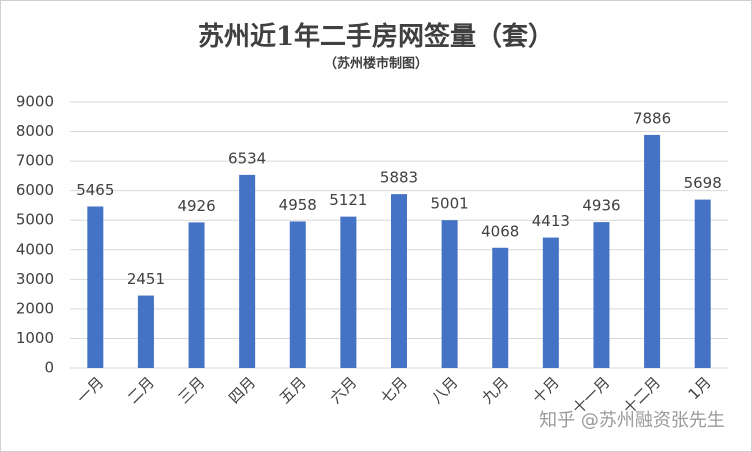 This screenshot has height=452, width=752. Describe the element at coordinates (298, 205) in the screenshot. I see `data-label: 4958` at that location.